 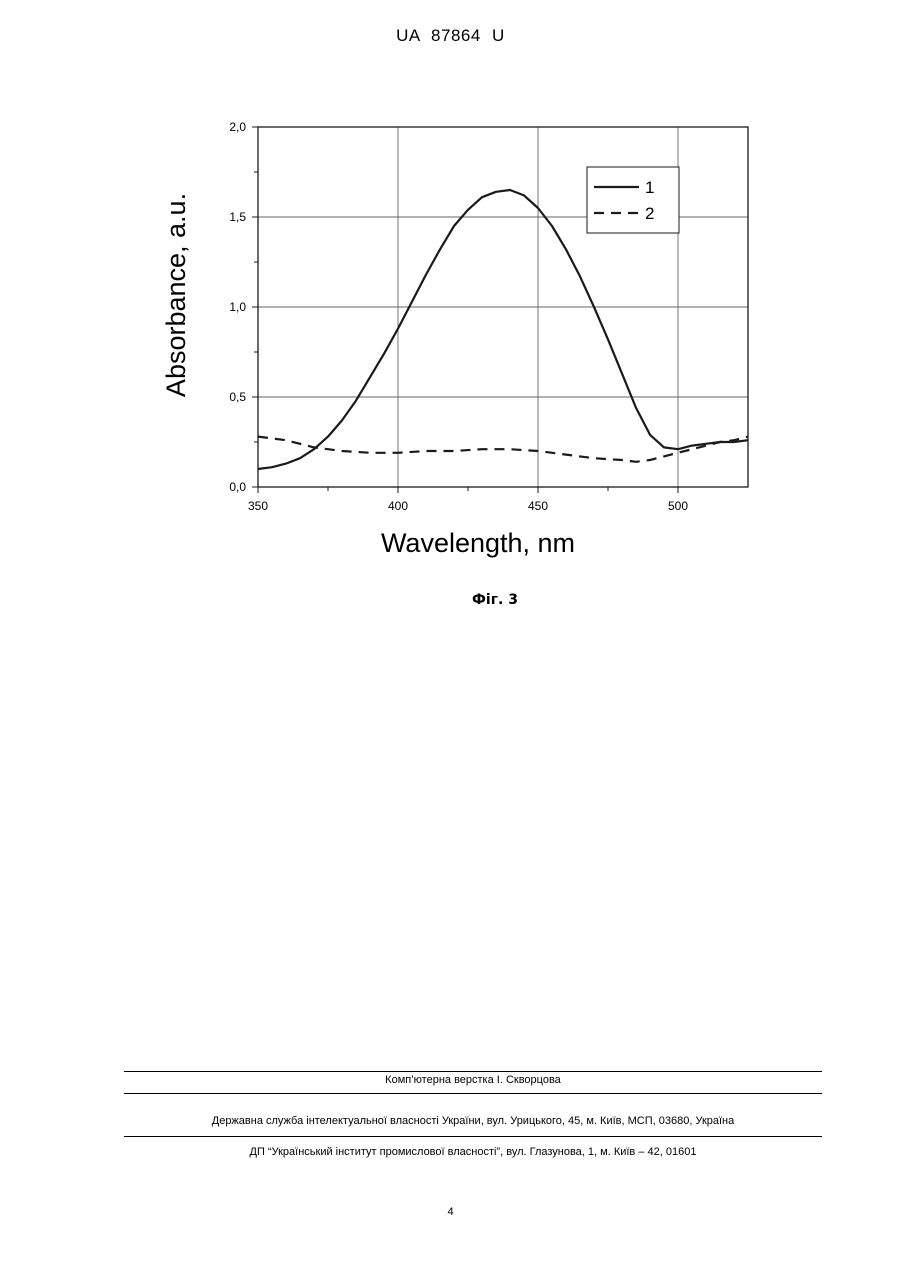 What do you see at coordinates (237, 487) in the screenshot?
I see `y-tick-label: 0,0` at bounding box center [237, 487].